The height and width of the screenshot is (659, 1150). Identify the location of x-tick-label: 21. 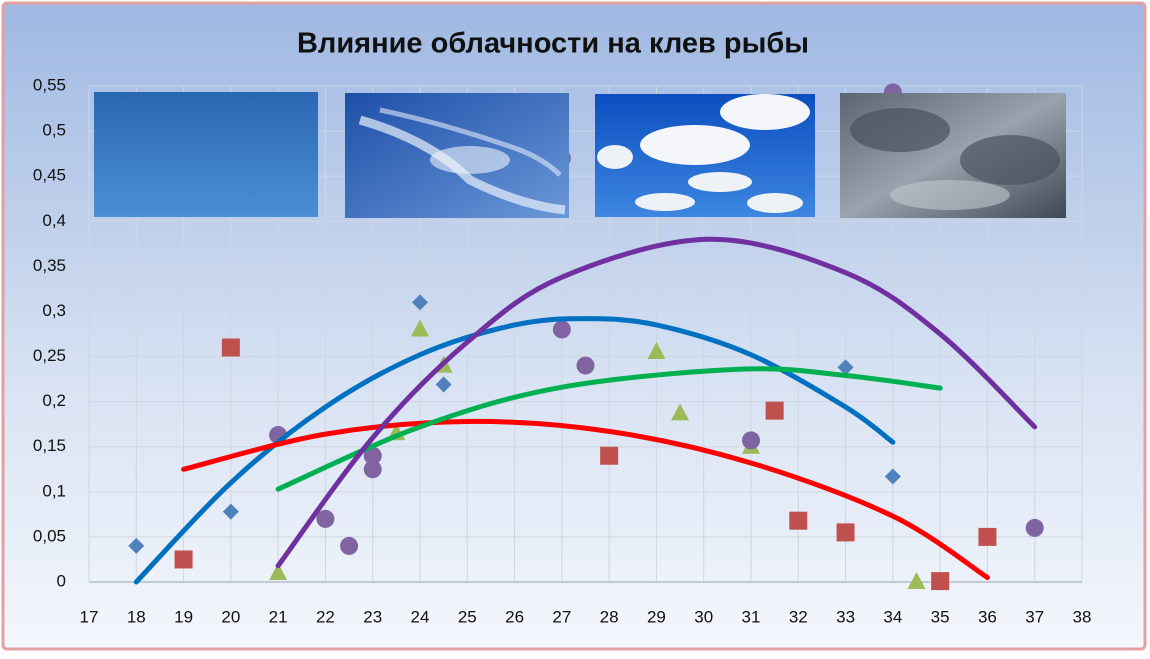
(278, 616).